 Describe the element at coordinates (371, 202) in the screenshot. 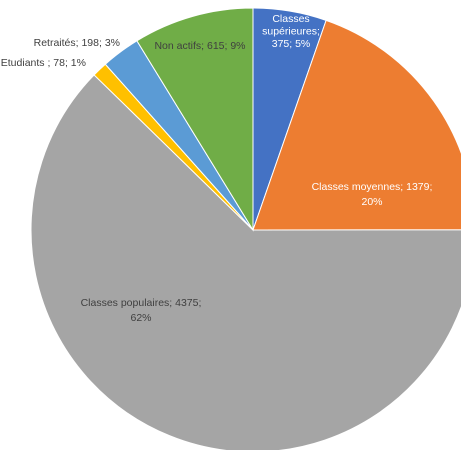

I see `data-label-line: 20%` at that location.